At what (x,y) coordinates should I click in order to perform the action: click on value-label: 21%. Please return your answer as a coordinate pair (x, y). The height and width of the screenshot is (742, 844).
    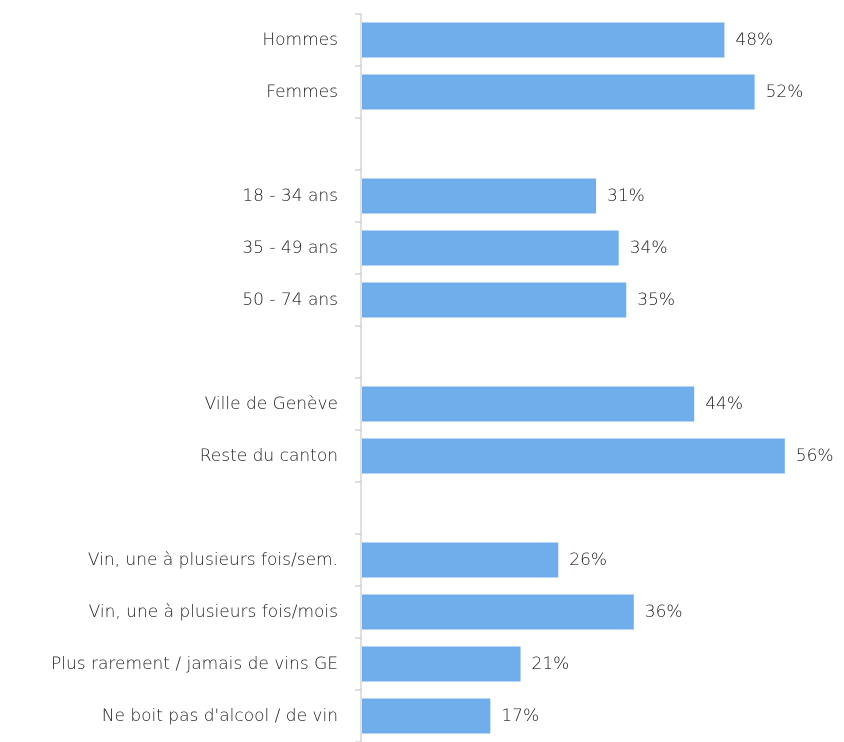
    Looking at the image, I should click on (551, 664).